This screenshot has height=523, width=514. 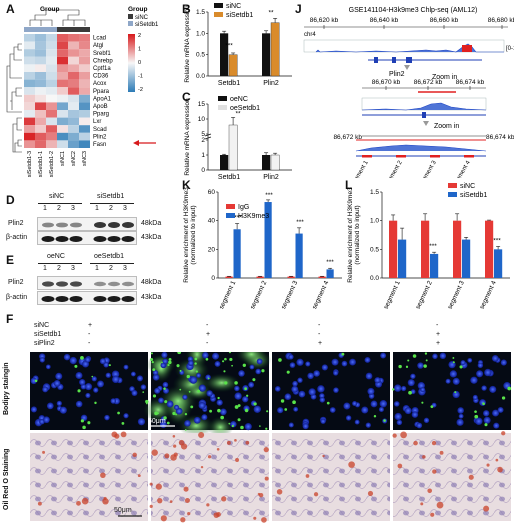 What do you see at coordinates (384, 20) in the screenshot?
I see `scale-tick-label: 86,640 kb` at bounding box center [384, 20].